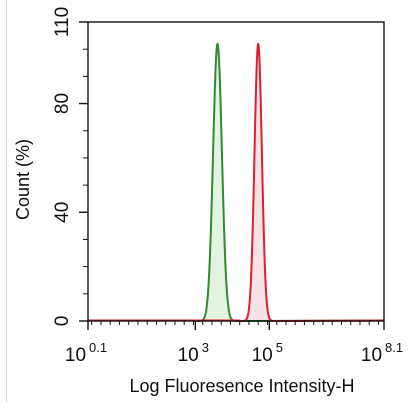 The height and width of the screenshot is (407, 411). What do you see at coordinates (86, 353) in the screenshot?
I see `x-tick-label: 10 0.1` at bounding box center [86, 353].